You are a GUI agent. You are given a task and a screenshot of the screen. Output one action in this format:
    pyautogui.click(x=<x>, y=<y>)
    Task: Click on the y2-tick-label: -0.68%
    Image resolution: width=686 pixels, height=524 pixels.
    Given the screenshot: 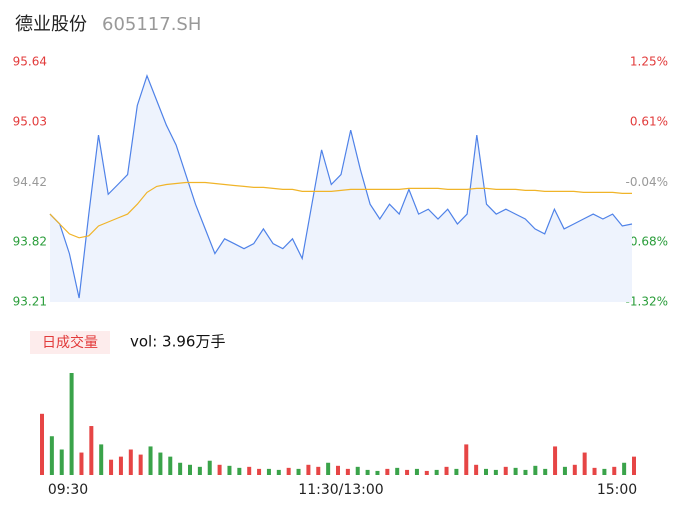 What is the action you would take?
    pyautogui.click(x=647, y=242)
    